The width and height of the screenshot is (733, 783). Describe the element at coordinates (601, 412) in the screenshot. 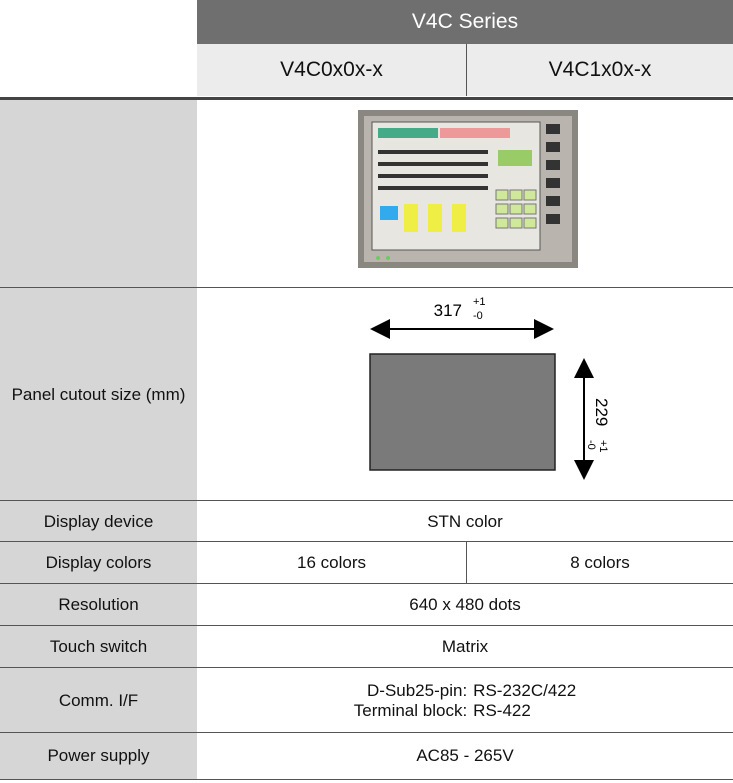

I see `height-value: 229` at that location.